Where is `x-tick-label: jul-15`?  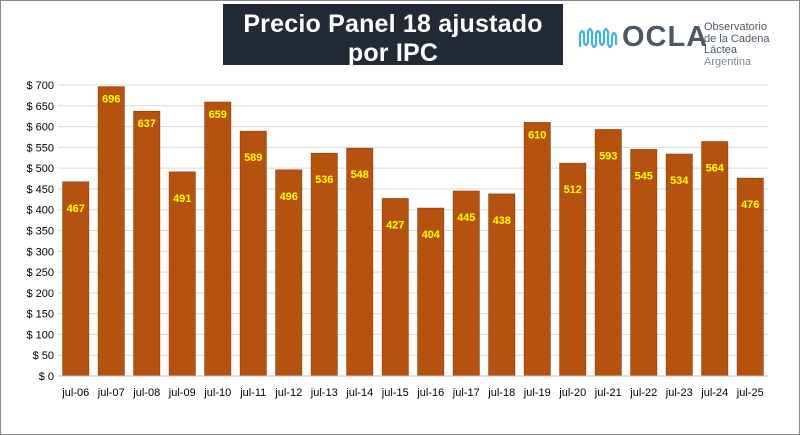 x-tick-label: jul-15 is located at coordinates (395, 393).